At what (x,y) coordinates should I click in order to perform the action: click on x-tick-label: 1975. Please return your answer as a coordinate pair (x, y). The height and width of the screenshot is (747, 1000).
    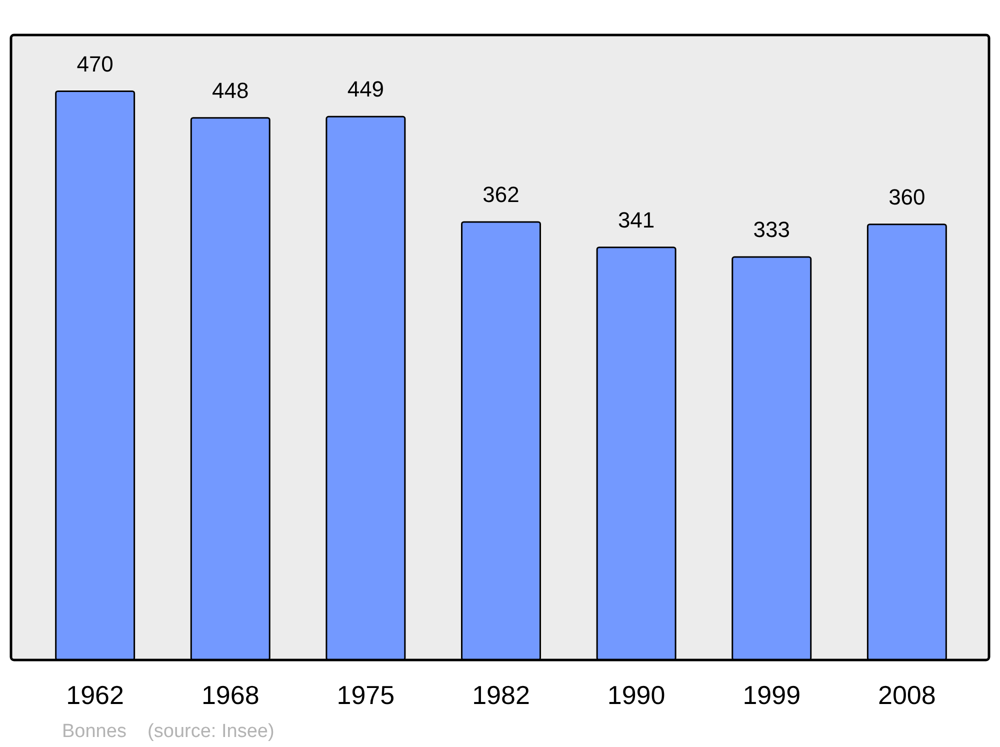
    Looking at the image, I should click on (365, 695).